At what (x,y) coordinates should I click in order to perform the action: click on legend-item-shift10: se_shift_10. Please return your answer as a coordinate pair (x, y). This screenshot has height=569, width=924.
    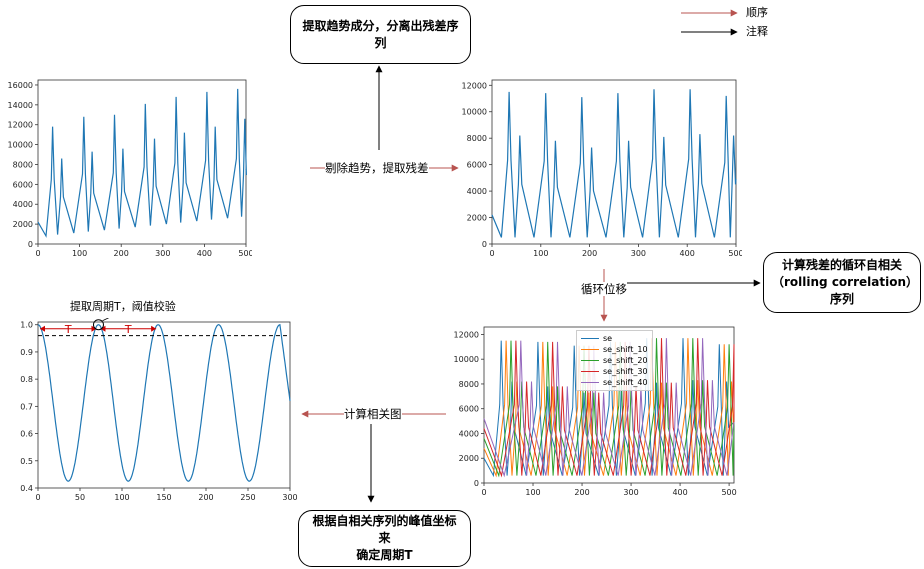
    Looking at the image, I should click on (614, 349).